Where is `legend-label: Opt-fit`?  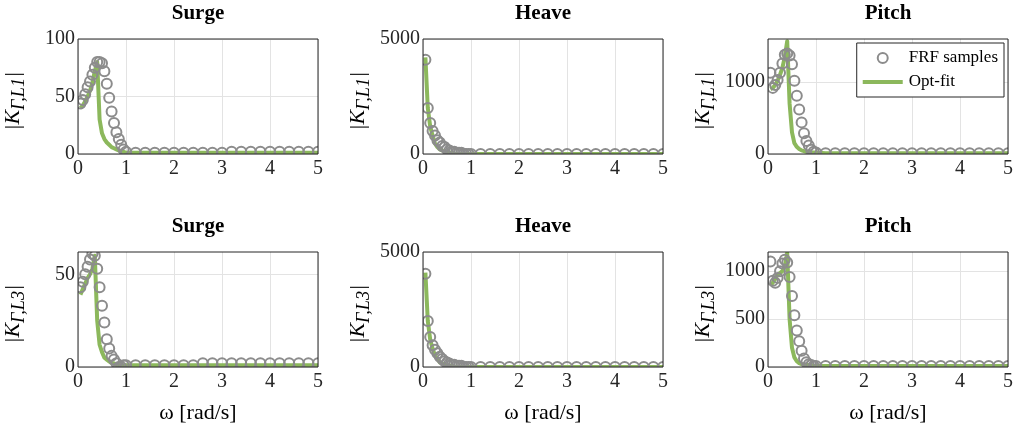
legend-label: Opt-fit is located at coordinates (932, 81).